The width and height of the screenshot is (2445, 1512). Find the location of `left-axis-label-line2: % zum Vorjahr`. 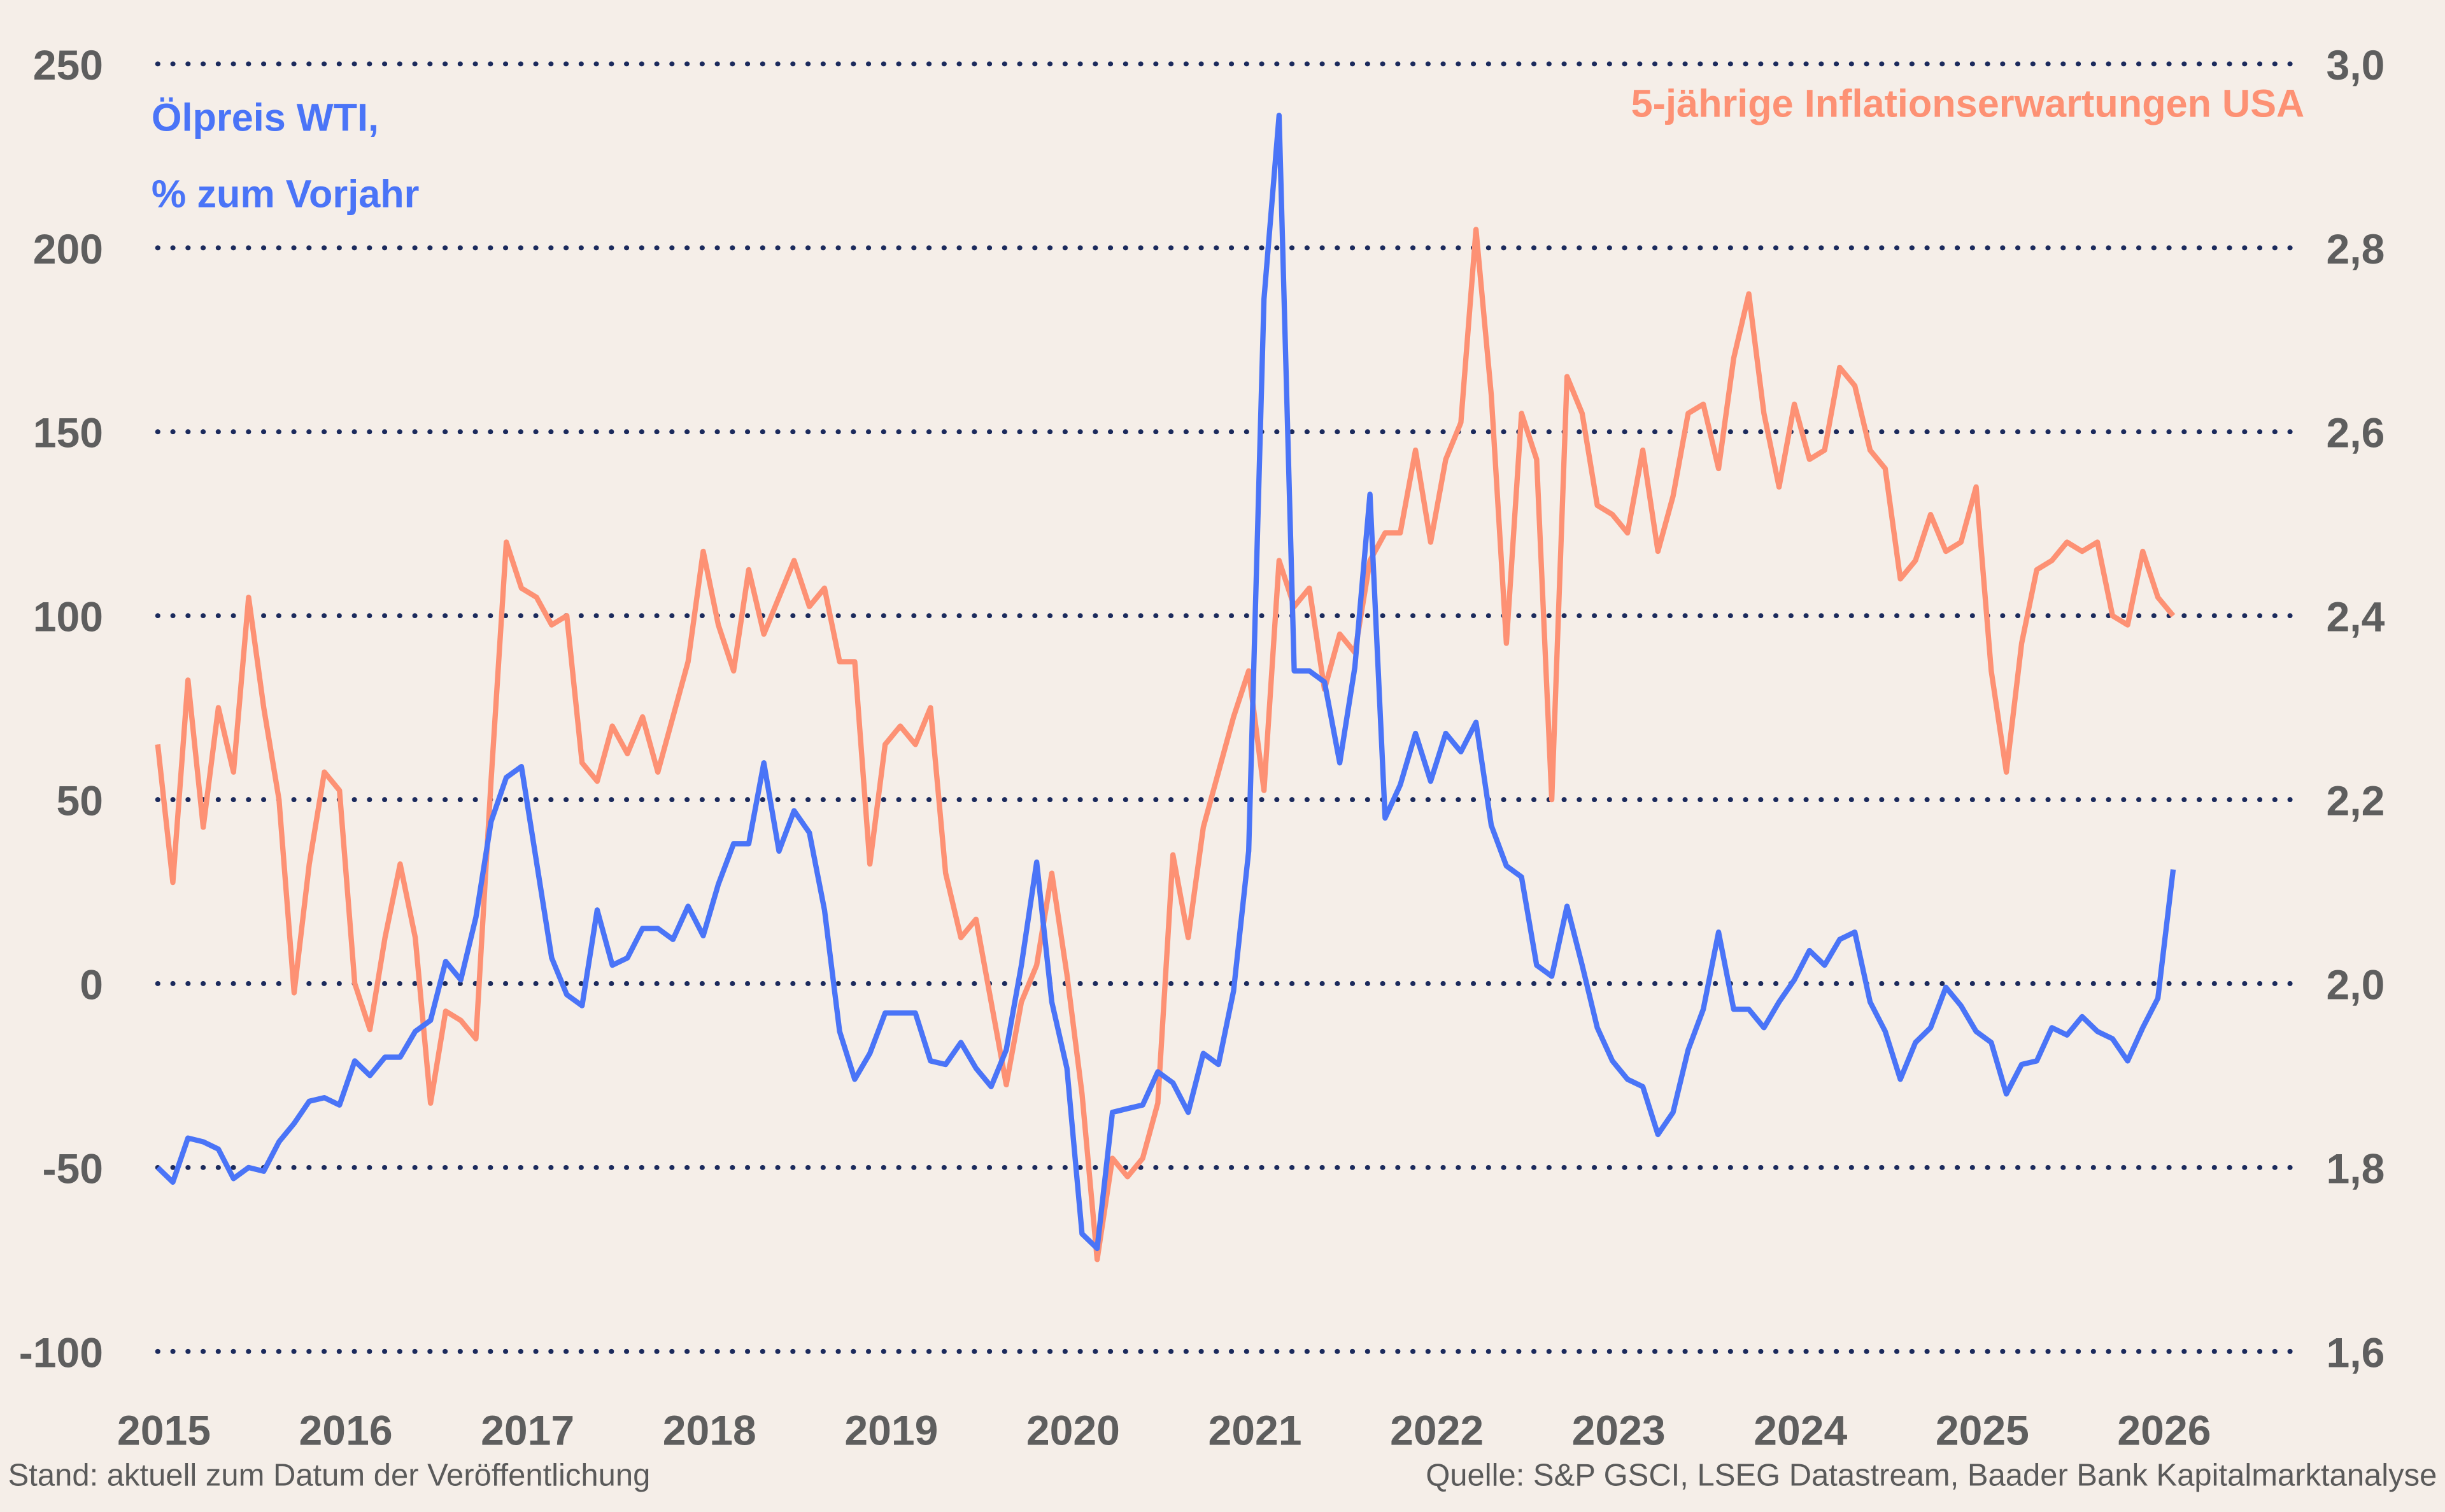

left-axis-label-line2: % zum Vorjahr is located at coordinates (286, 195).